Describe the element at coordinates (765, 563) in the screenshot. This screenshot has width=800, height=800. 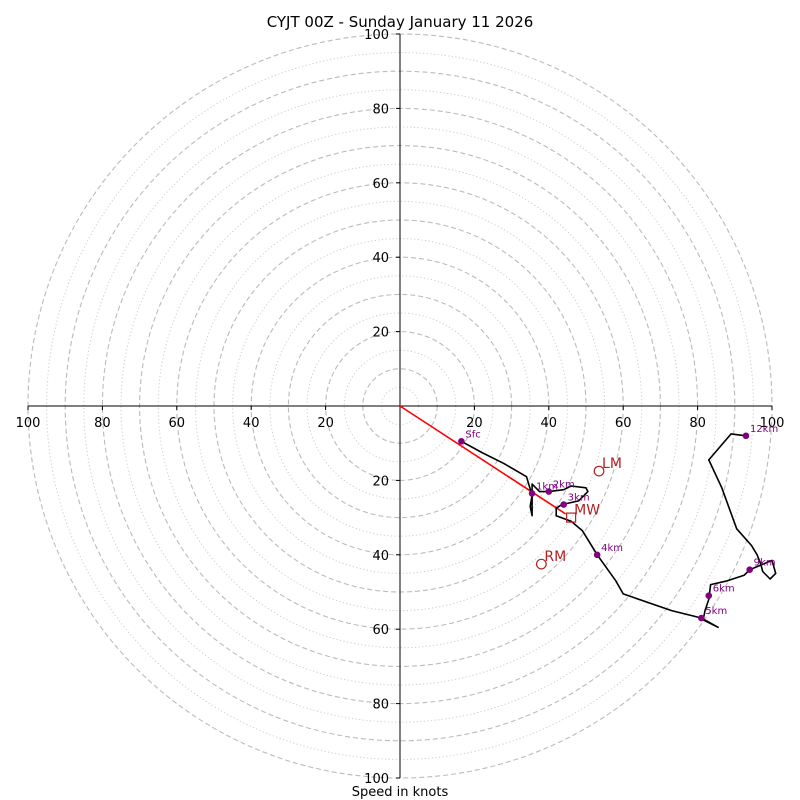
I see `height-label-9km: 9km` at that location.